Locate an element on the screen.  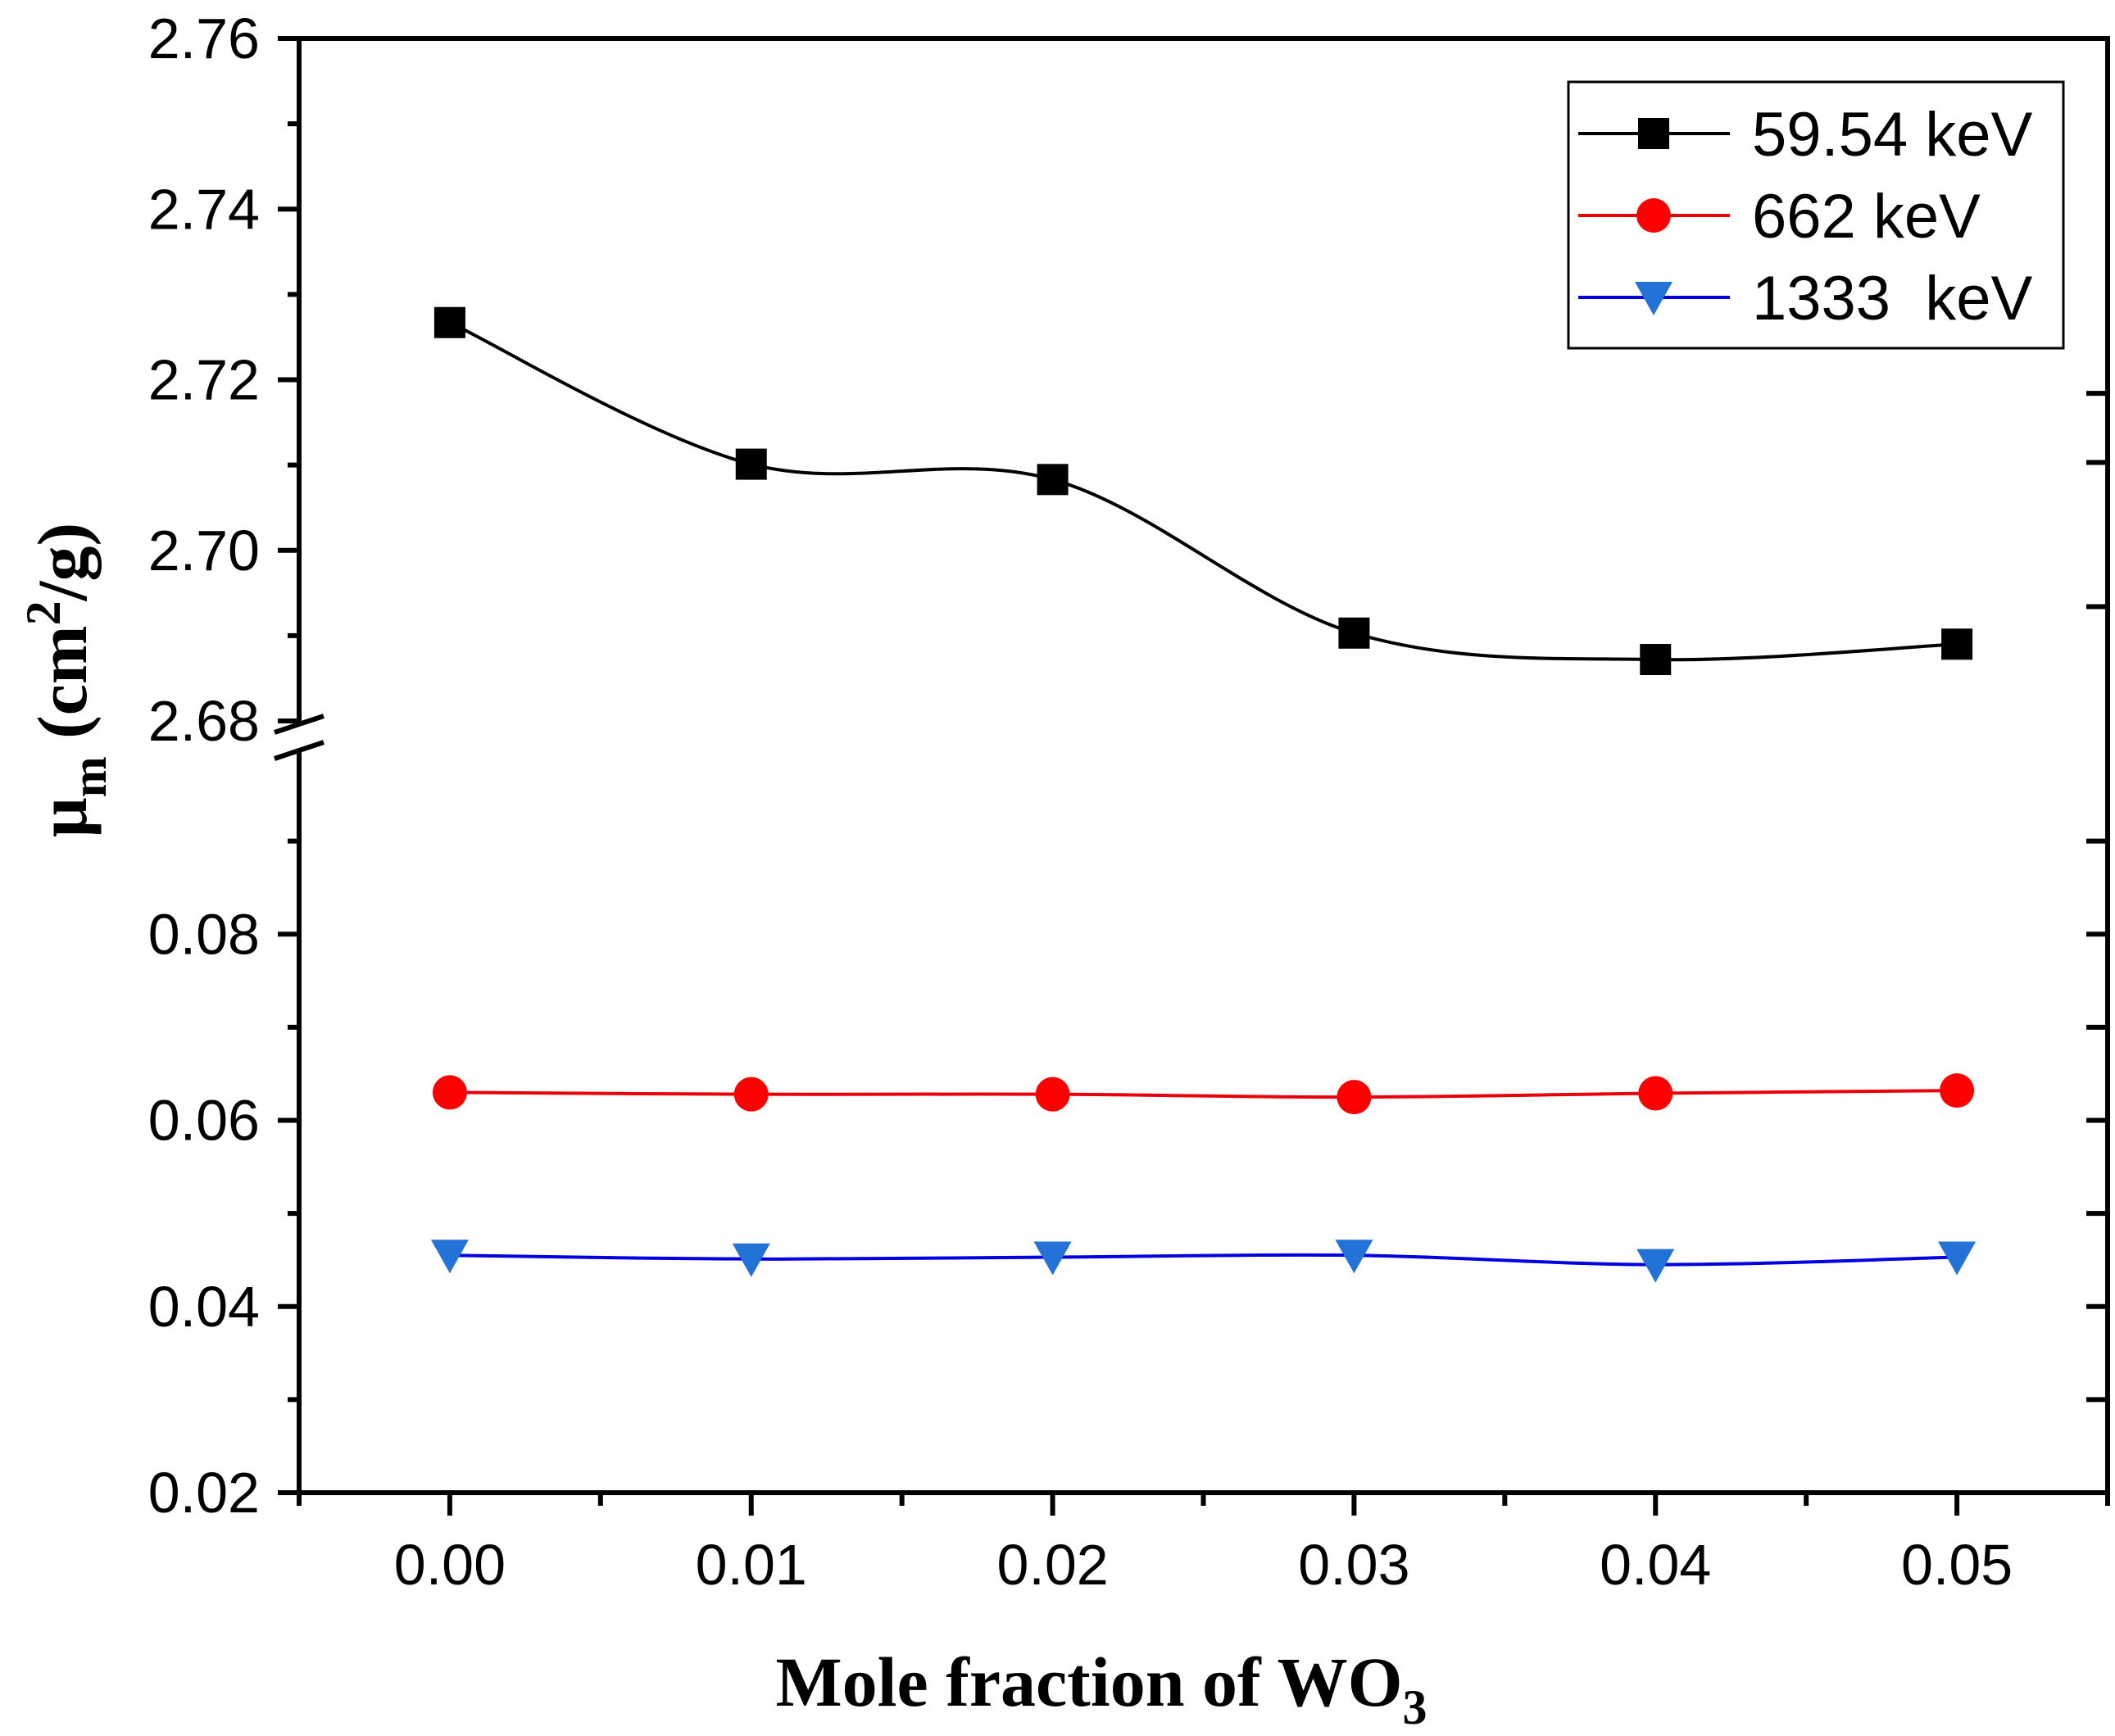
x-tick-label: 0.05 is located at coordinates (1957, 1565).